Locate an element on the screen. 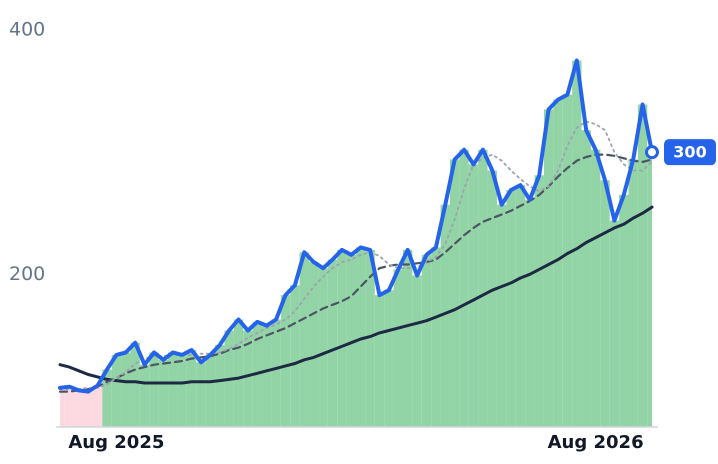 The image size is (718, 464). last-price-label: 300 is located at coordinates (689, 152).